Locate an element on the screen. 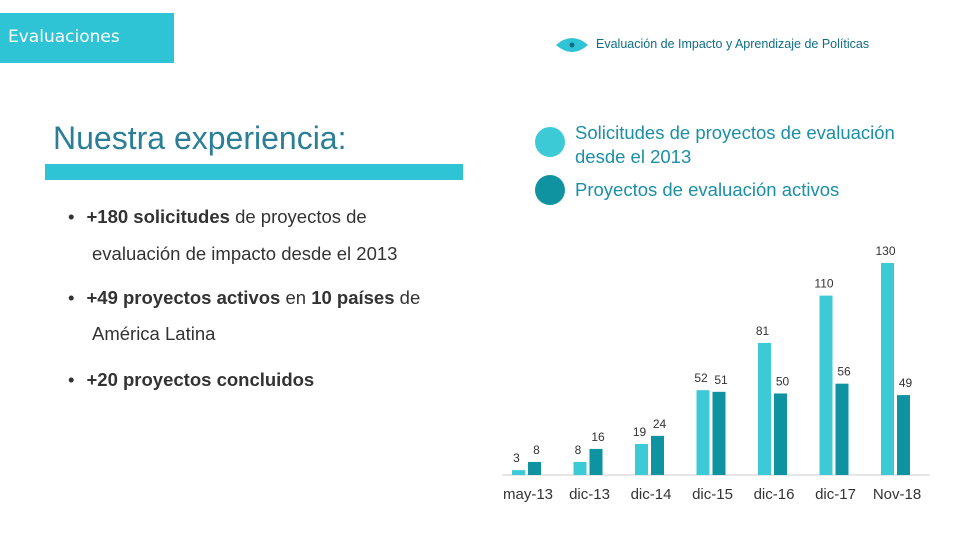  data-label-active-may-13: 8 is located at coordinates (536, 450).